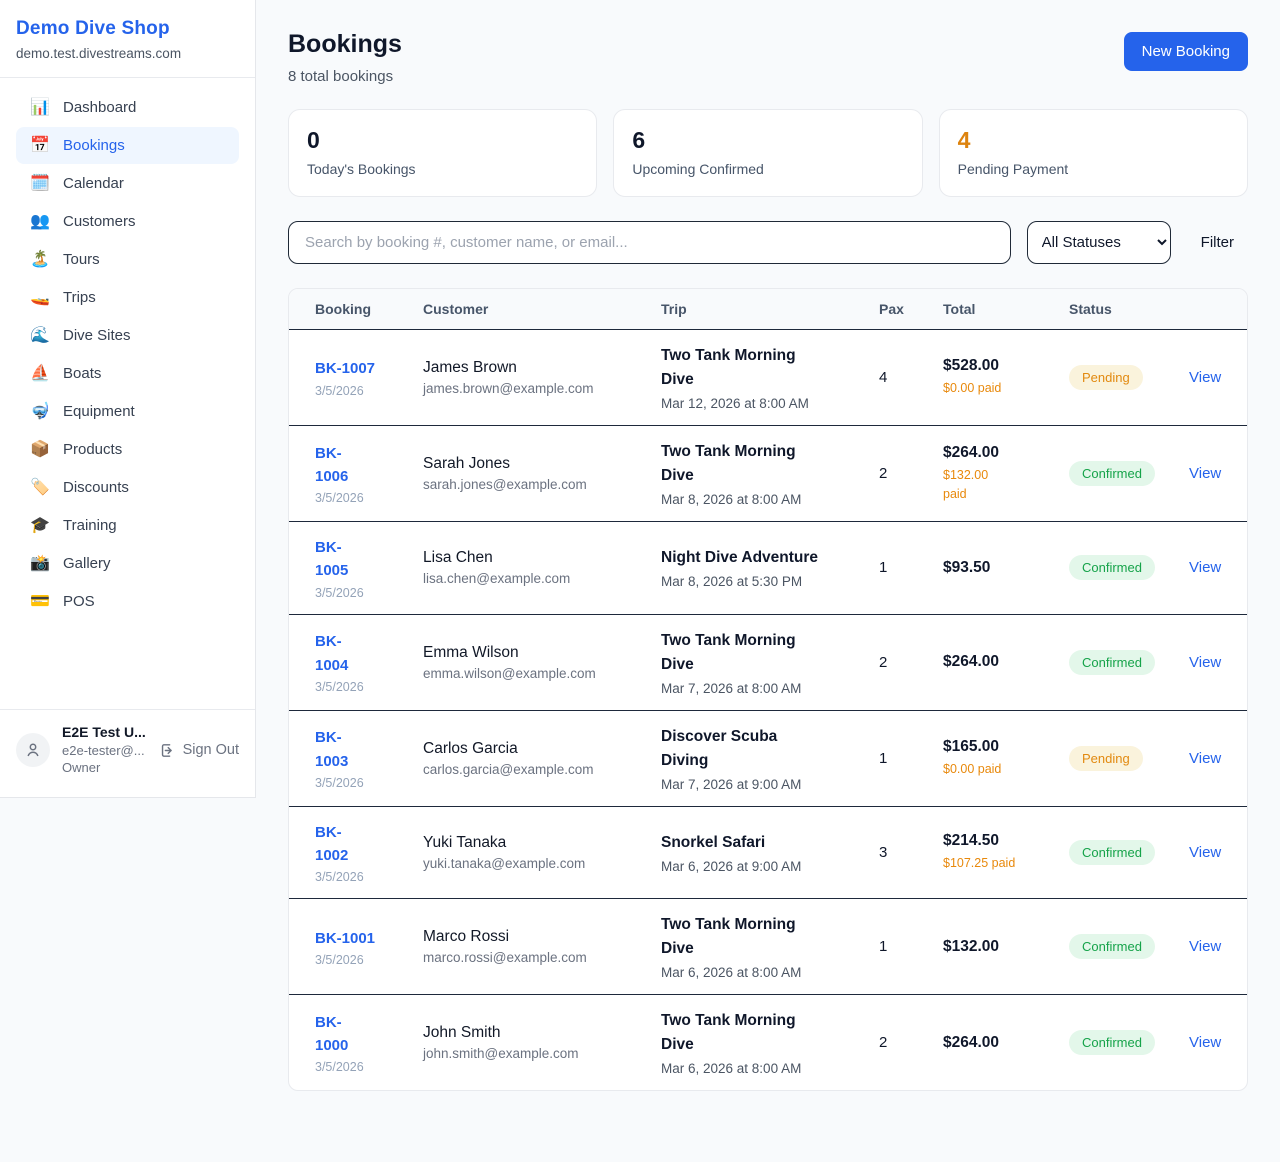  I want to click on sidebar-item-boats: ⛵ Boats, so click(127, 373).